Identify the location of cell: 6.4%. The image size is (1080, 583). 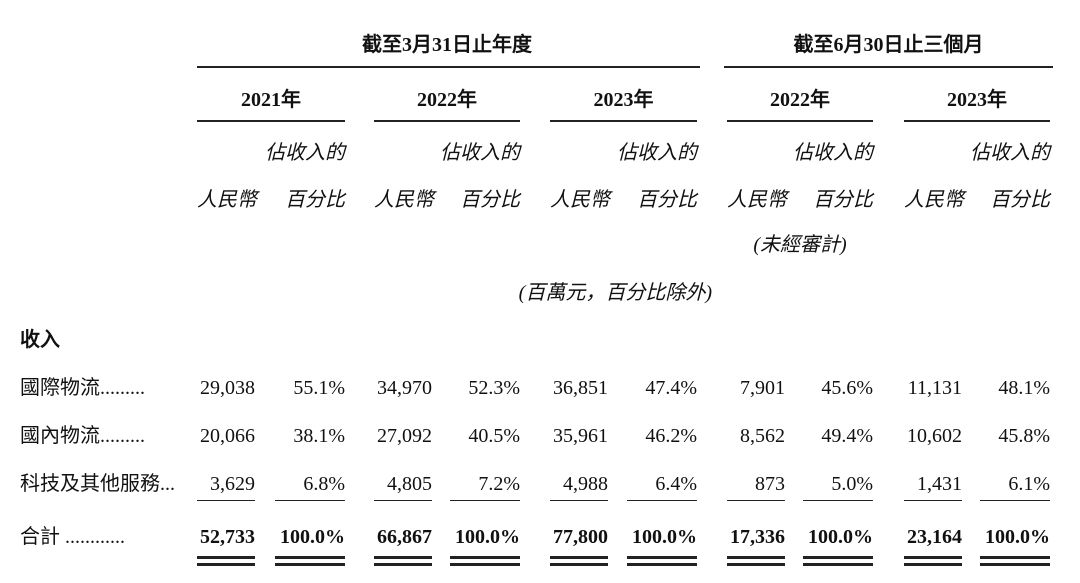
(676, 484).